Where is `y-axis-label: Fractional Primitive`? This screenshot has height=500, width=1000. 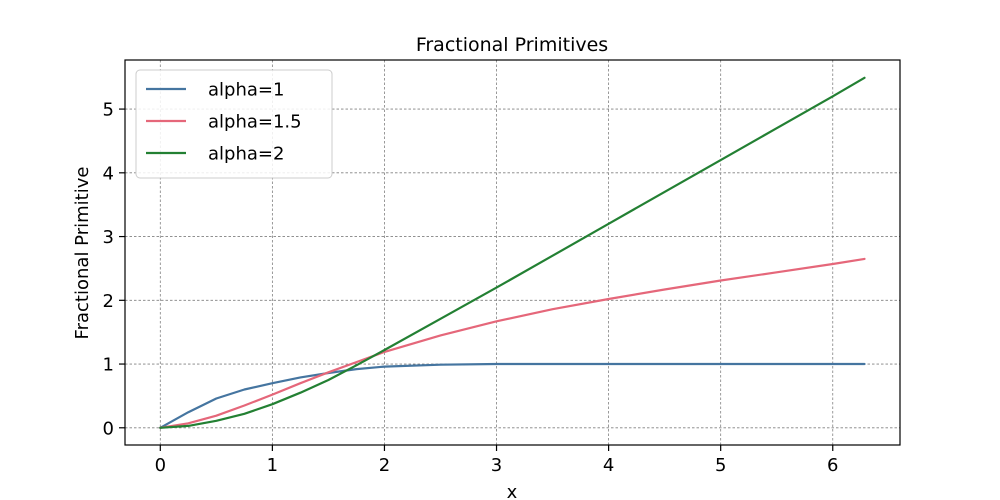
y-axis-label: Fractional Primitive is located at coordinates (82, 253).